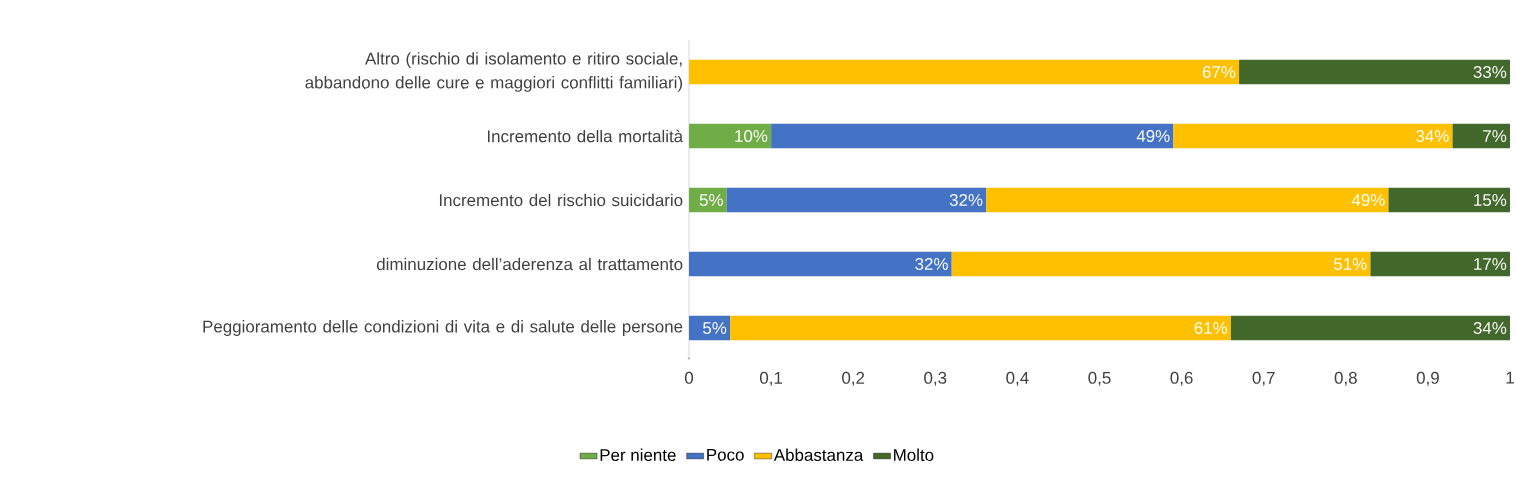 The width and height of the screenshot is (1516, 479). What do you see at coordinates (725, 454) in the screenshot?
I see `legend-label: Poco` at bounding box center [725, 454].